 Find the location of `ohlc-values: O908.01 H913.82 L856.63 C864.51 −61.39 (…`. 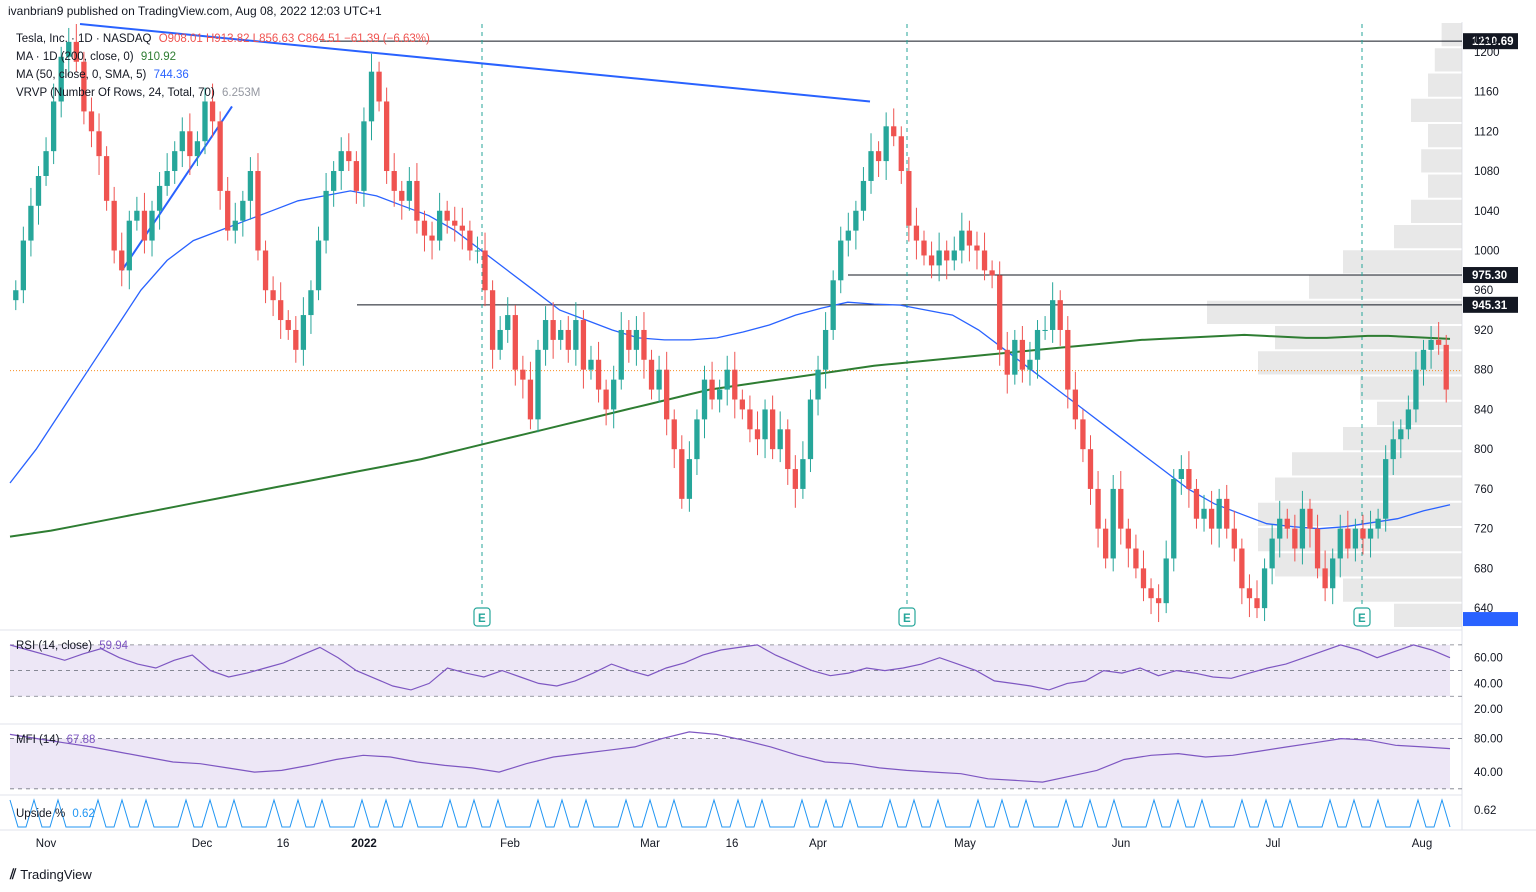

ohlc-values: O908.01 H913.82 L856.63 C864.51 −61.39 (… is located at coordinates (294, 39).